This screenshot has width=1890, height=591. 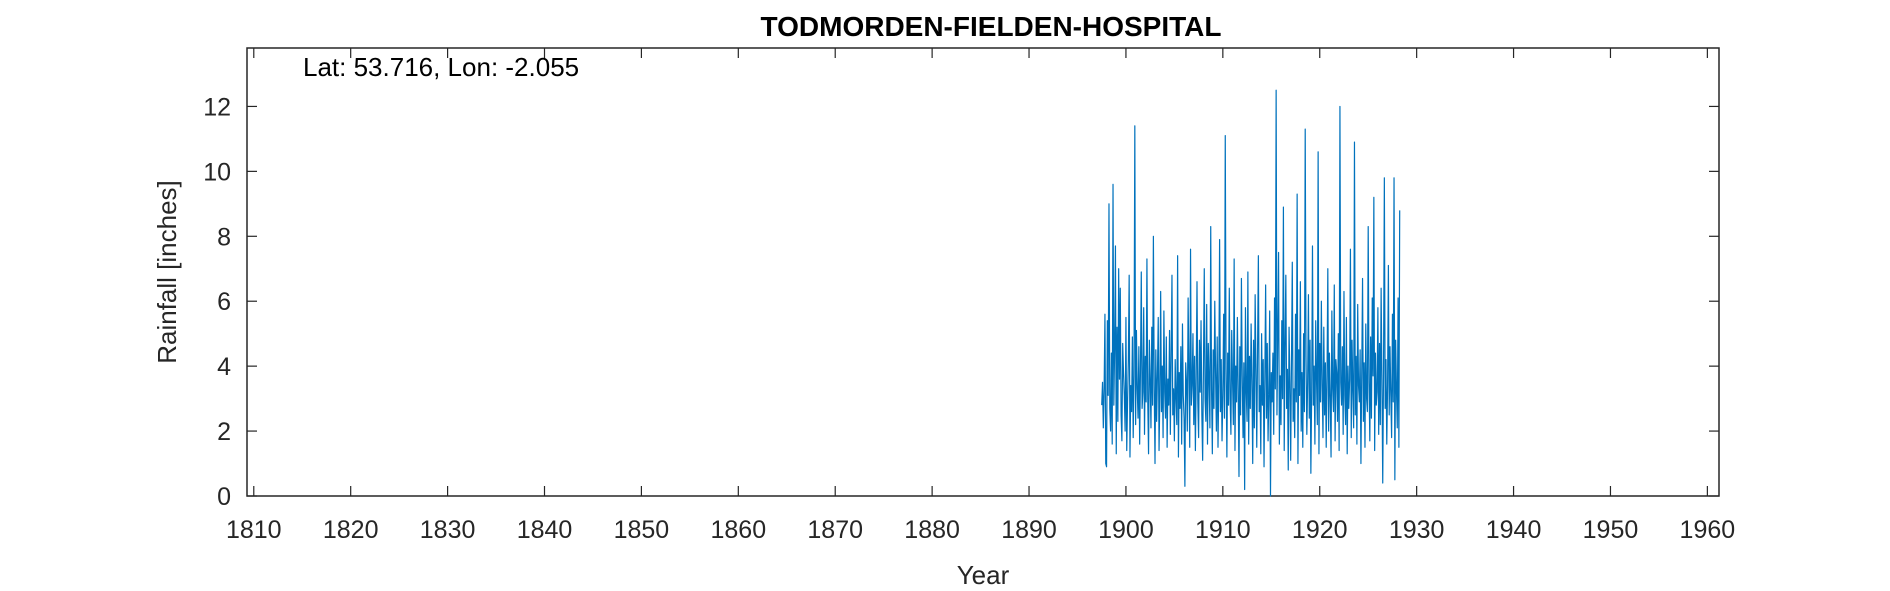 I want to click on x-tick-label: 1850, so click(x=642, y=530).